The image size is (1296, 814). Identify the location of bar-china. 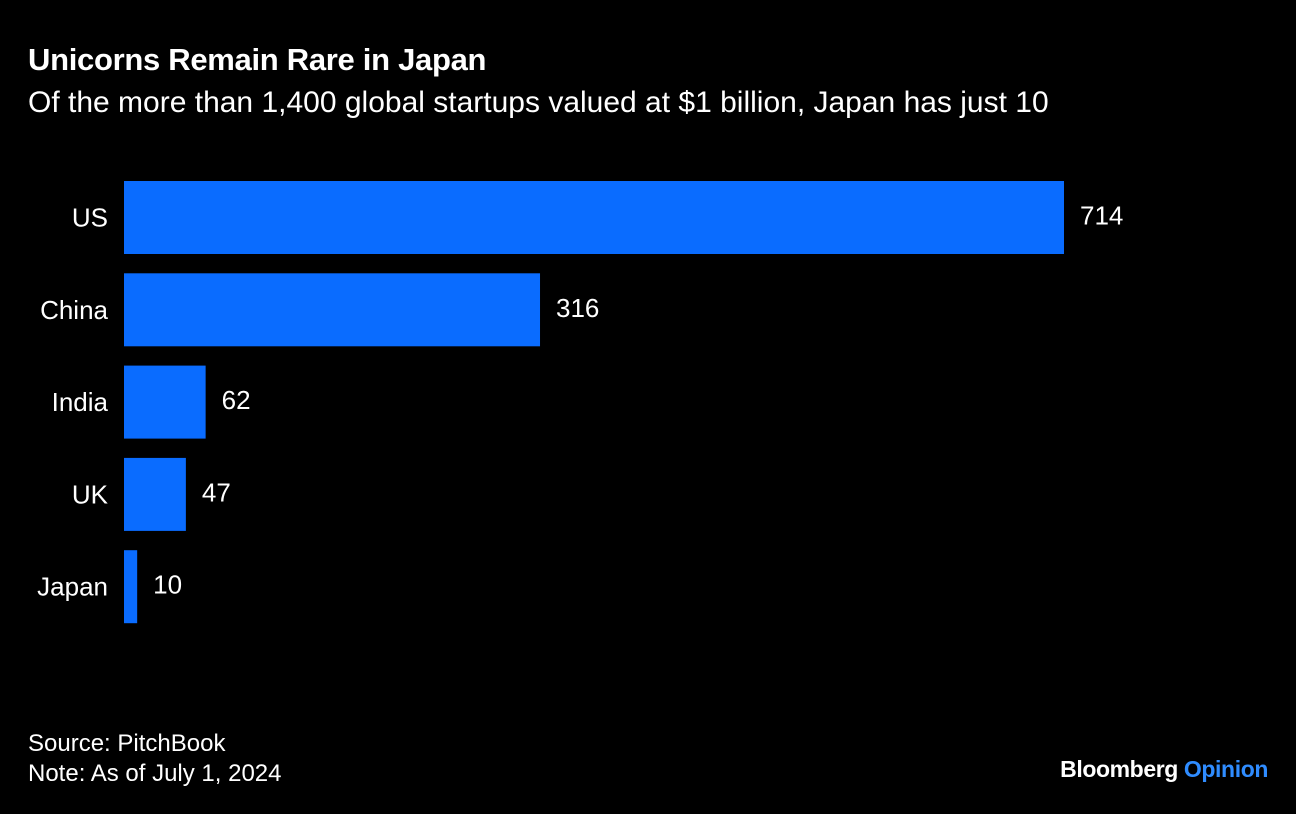
(332, 310).